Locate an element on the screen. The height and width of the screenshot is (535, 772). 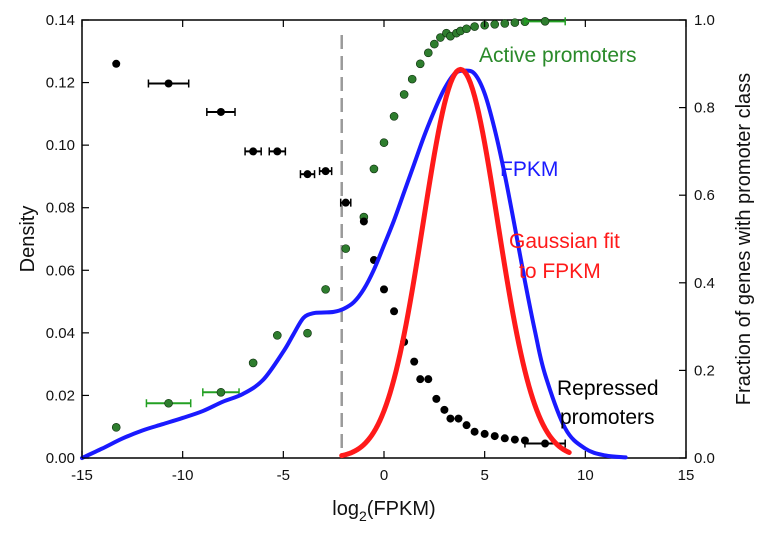
x-axis-title: log2(FPKM) is located at coordinates (383, 511).